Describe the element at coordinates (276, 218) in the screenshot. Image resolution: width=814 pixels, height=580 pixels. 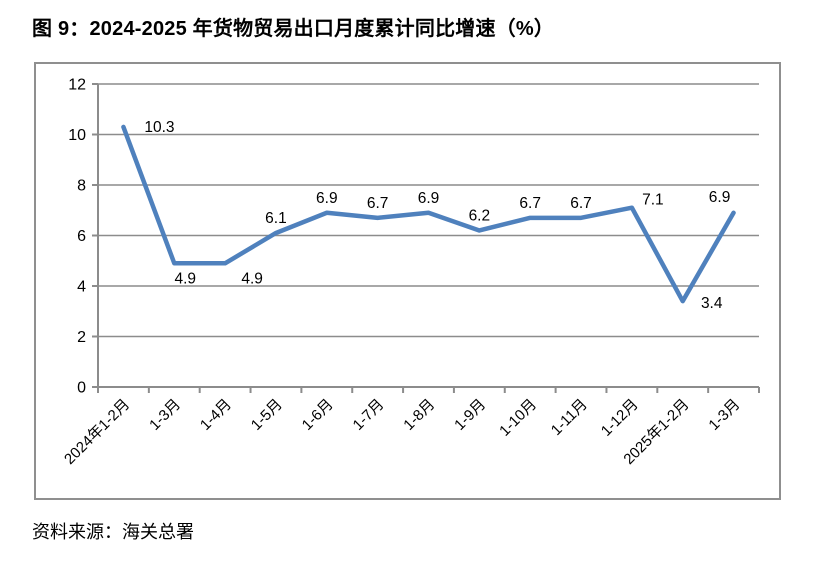
I see `data-point-label: 6.1` at that location.